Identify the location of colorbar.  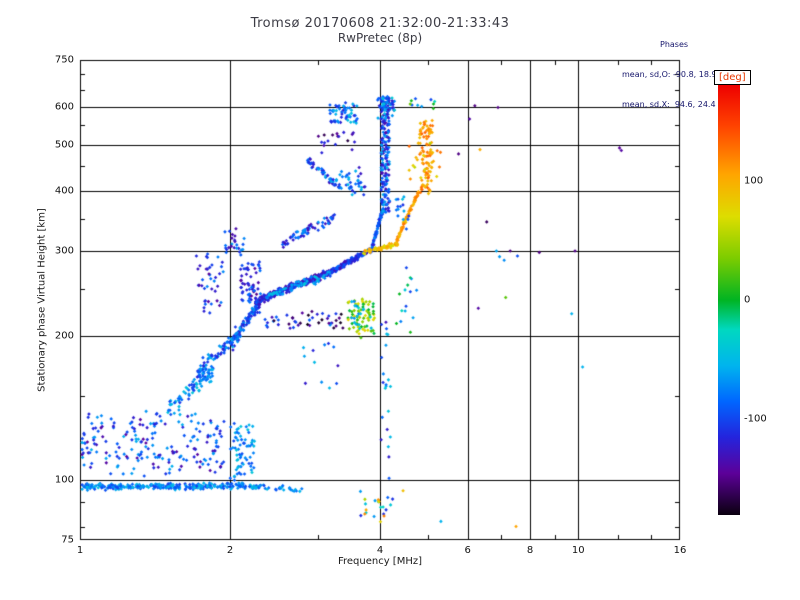
(729, 300).